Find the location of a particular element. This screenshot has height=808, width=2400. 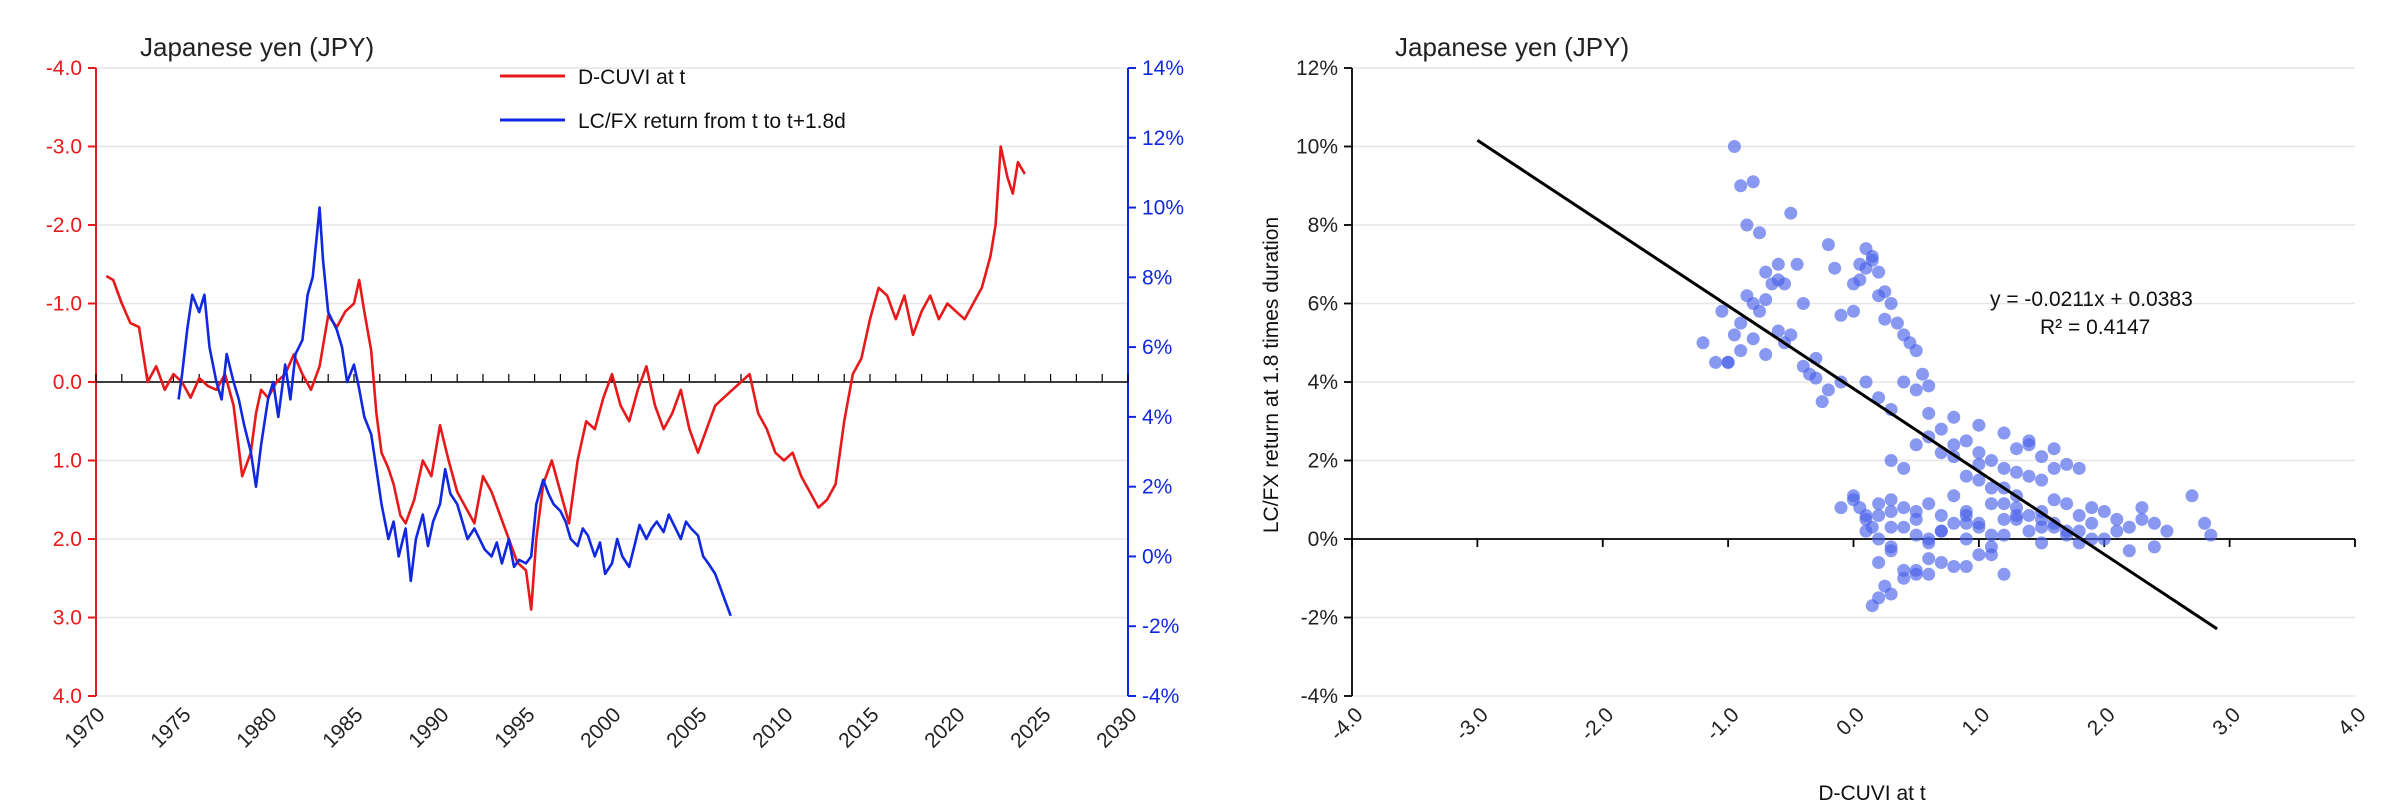

scatter-y-tick-label: 4% is located at coordinates (1323, 382).